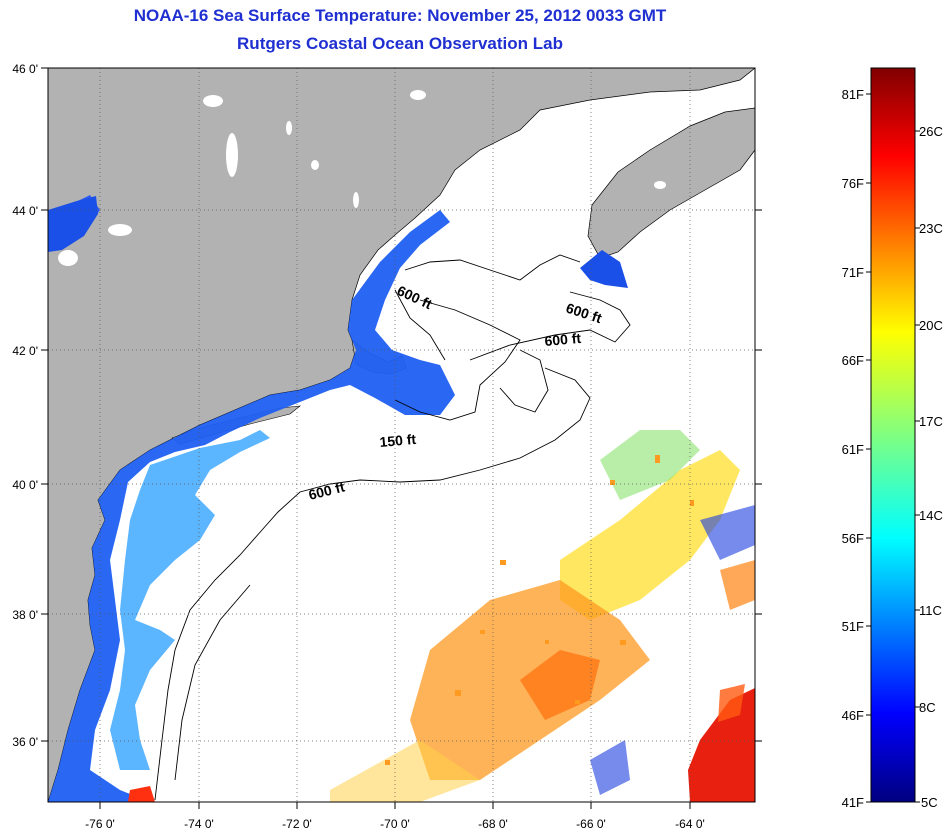  Describe the element at coordinates (853, 538) in the screenshot. I see `colorbar-label-f: 56F` at that location.